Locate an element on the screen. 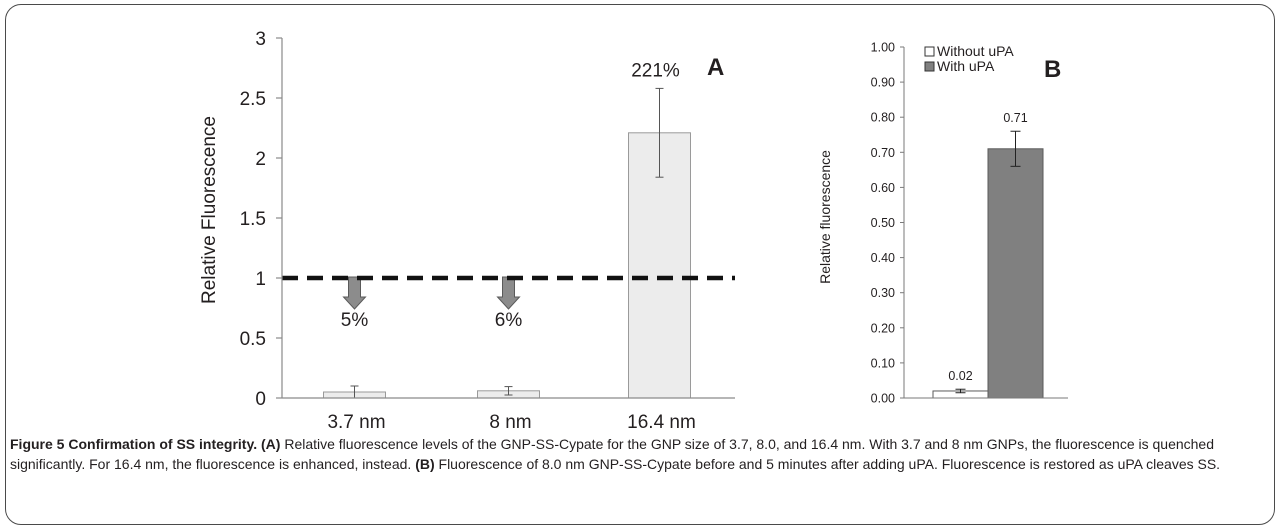 Image resolution: width=1282 pixels, height=531 pixels. bar-b is located at coordinates (1015, 273).